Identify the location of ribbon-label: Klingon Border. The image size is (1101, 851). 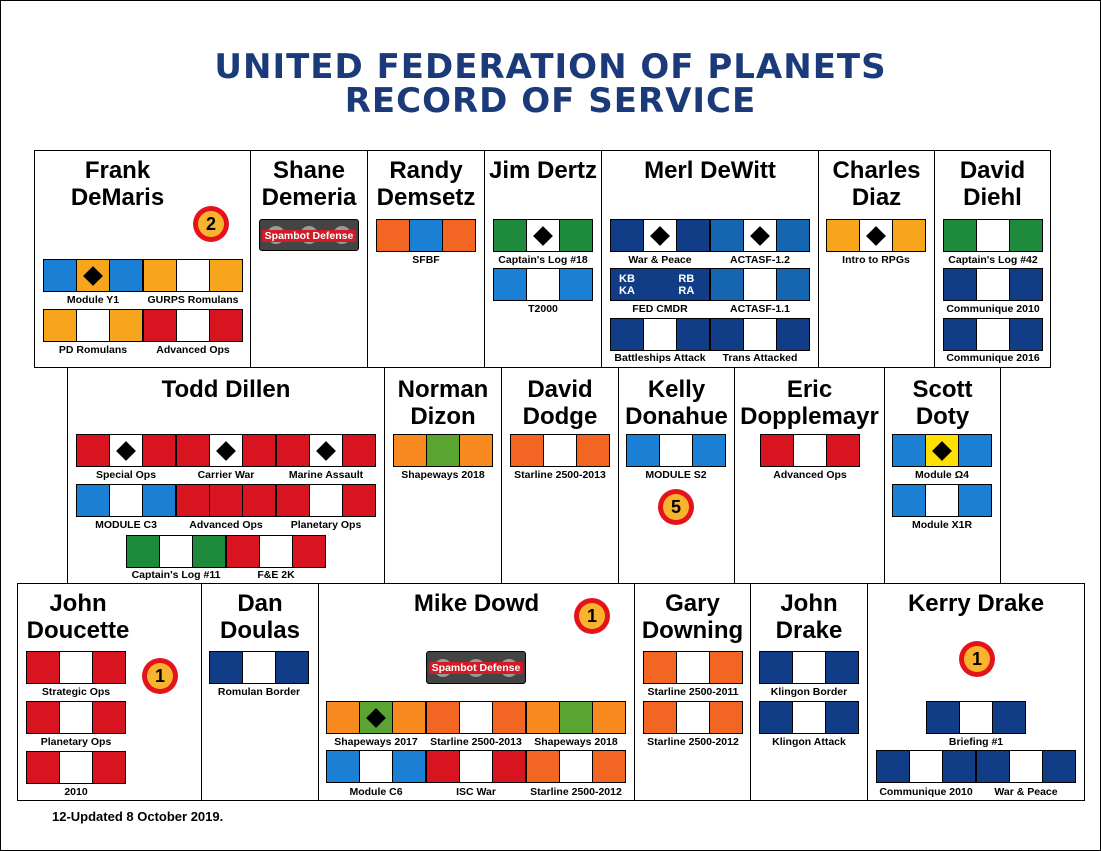
(809, 692).